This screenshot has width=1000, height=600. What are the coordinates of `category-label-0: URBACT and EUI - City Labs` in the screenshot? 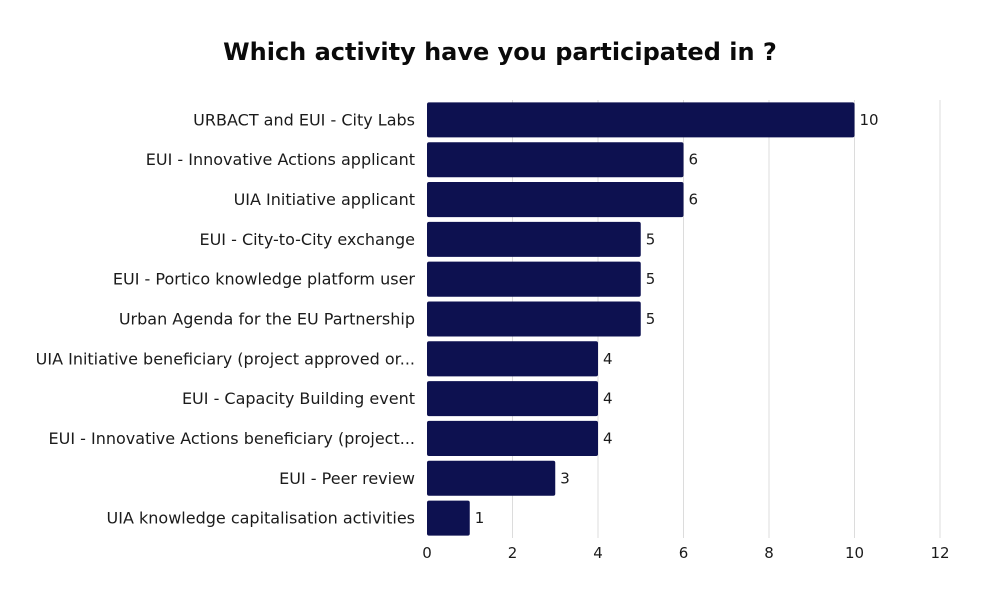 It's located at (304, 119).